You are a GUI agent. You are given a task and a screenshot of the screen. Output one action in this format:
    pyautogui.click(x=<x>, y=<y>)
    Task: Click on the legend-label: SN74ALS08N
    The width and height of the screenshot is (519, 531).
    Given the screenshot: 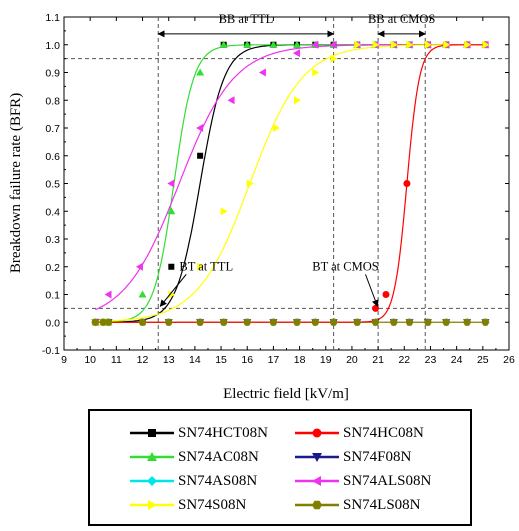 What is the action you would take?
    pyautogui.click(x=387, y=480)
    